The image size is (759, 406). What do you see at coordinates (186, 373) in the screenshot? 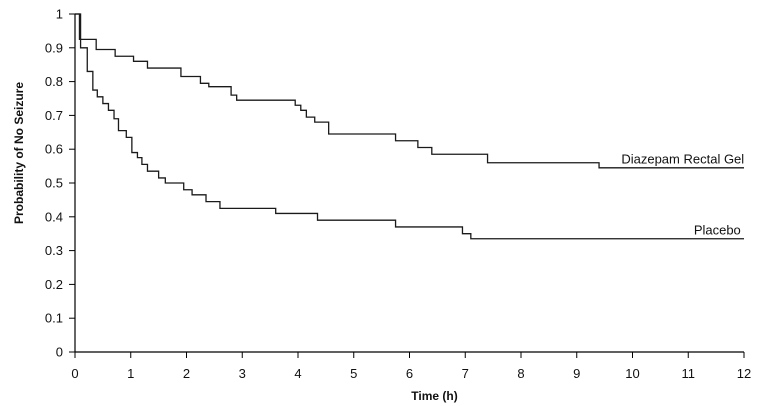
I see `x-tick-label: 2` at bounding box center [186, 373].